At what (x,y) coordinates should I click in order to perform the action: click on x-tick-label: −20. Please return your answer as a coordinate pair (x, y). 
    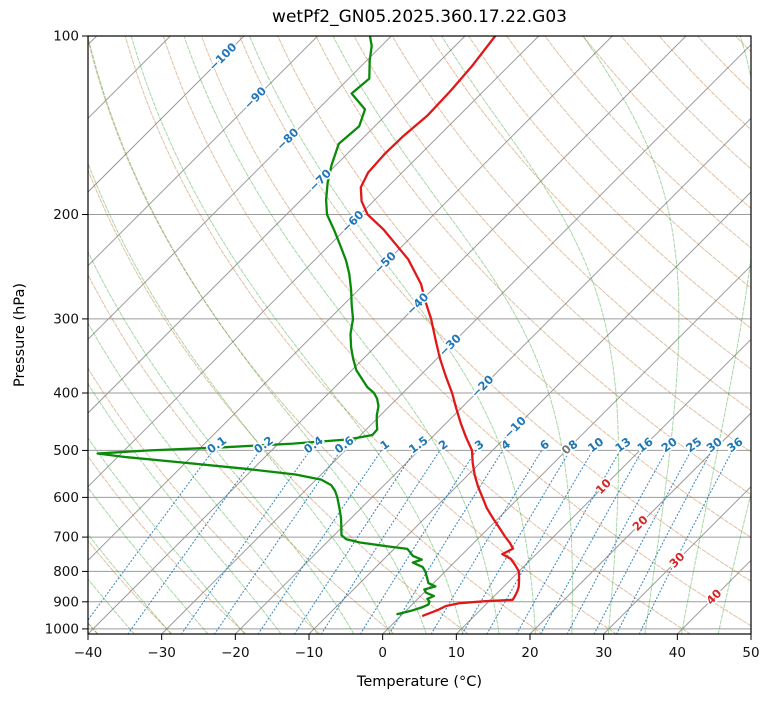
    Looking at the image, I should click on (235, 653).